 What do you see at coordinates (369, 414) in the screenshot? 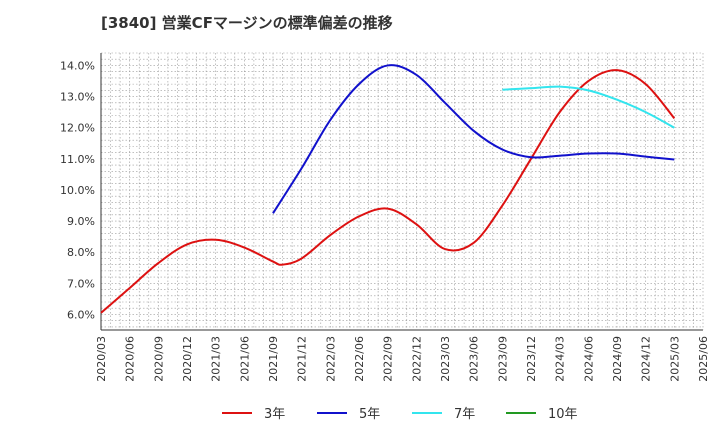
I see `legend-label-2: 5年` at bounding box center [369, 414].